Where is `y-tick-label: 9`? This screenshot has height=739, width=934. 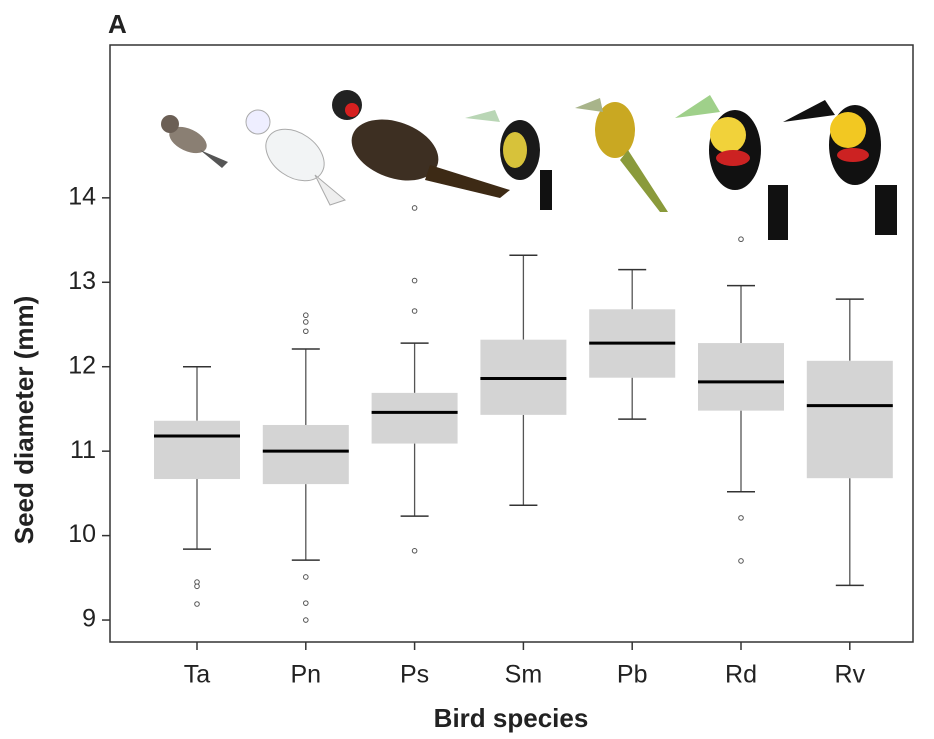
y-tick-label: 9 is located at coordinates (89, 619).